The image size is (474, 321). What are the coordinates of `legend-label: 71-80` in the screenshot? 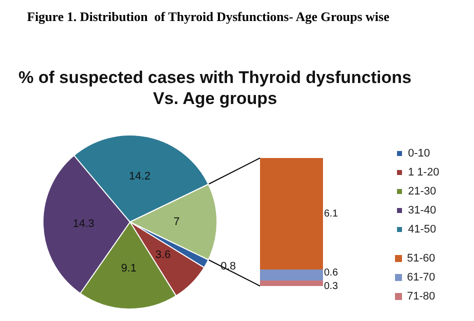 It's located at (421, 296).